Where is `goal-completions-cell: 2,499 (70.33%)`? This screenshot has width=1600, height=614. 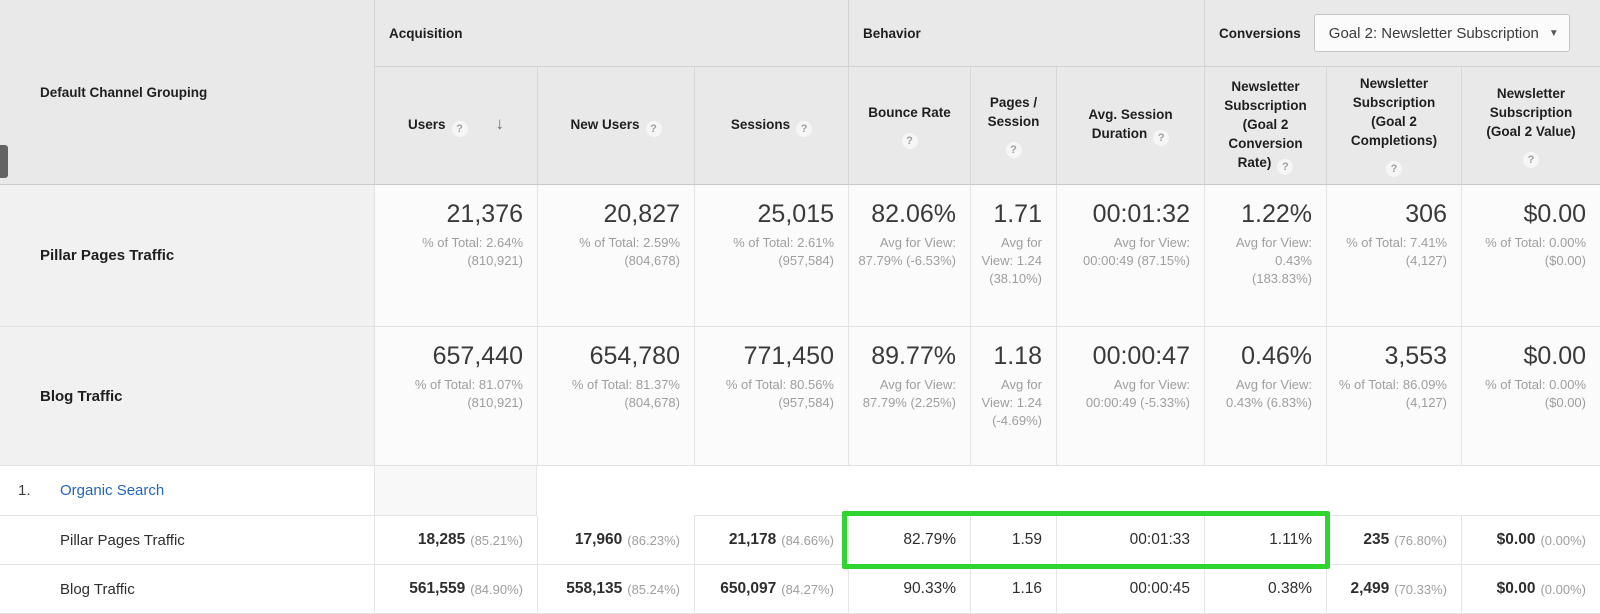
goal-completions-cell: 2,499 (70.33%) is located at coordinates (1393, 589).